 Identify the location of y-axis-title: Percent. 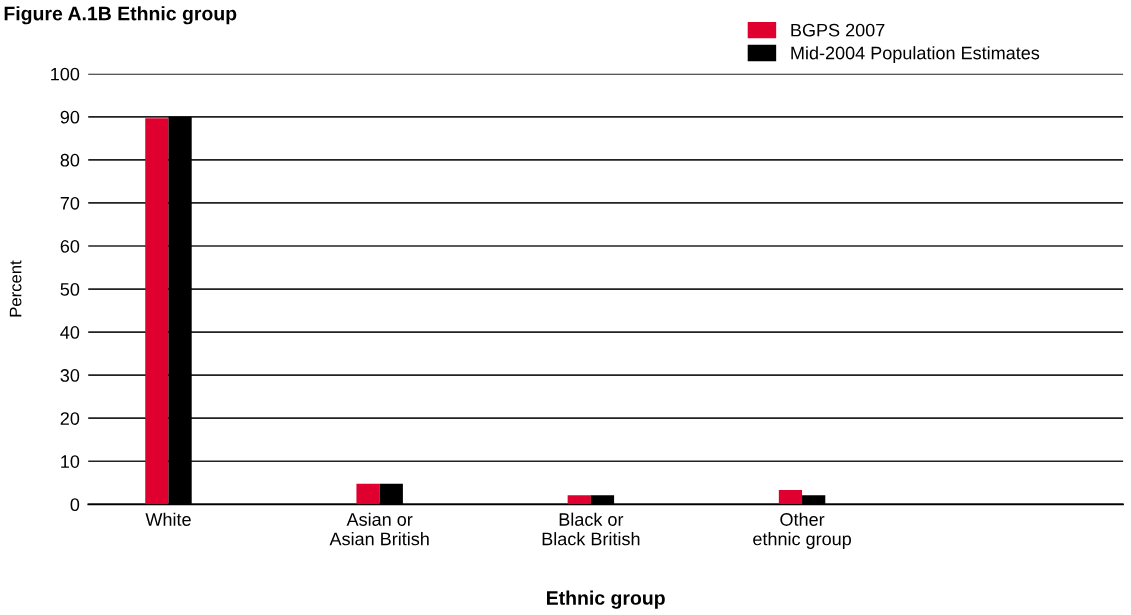
(15, 288).